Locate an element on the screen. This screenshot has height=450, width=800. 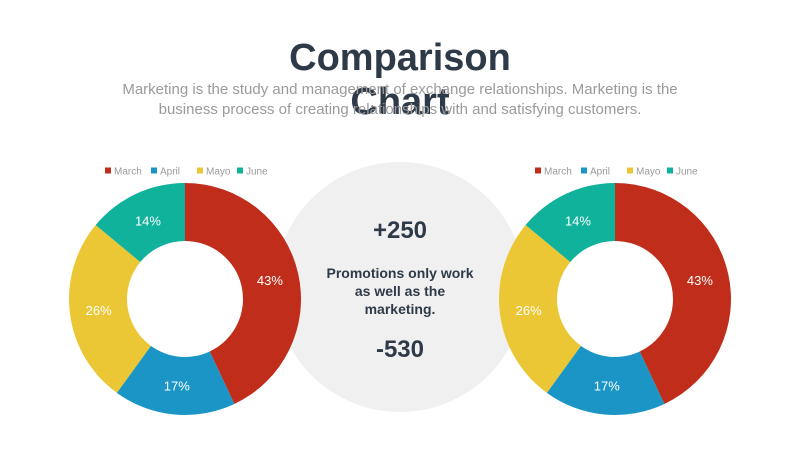
top-stat-value: +250 is located at coordinates (400, 230).